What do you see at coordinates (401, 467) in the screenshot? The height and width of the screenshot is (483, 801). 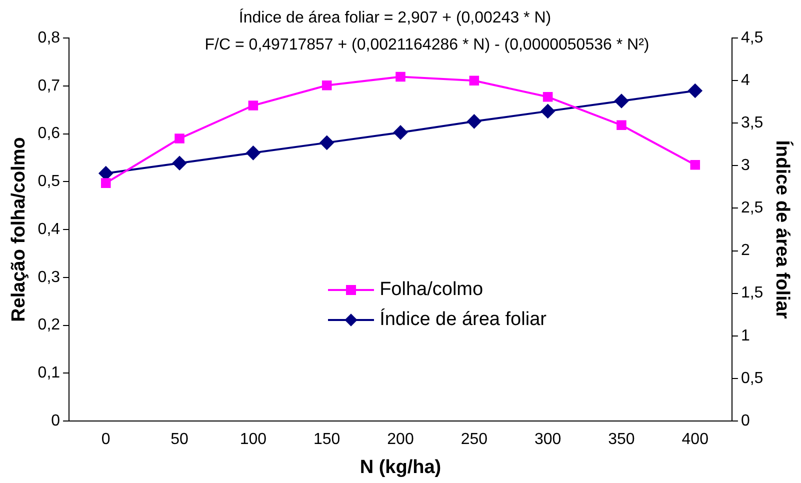 I see `x-axis-title: N (kg/ha)` at bounding box center [401, 467].